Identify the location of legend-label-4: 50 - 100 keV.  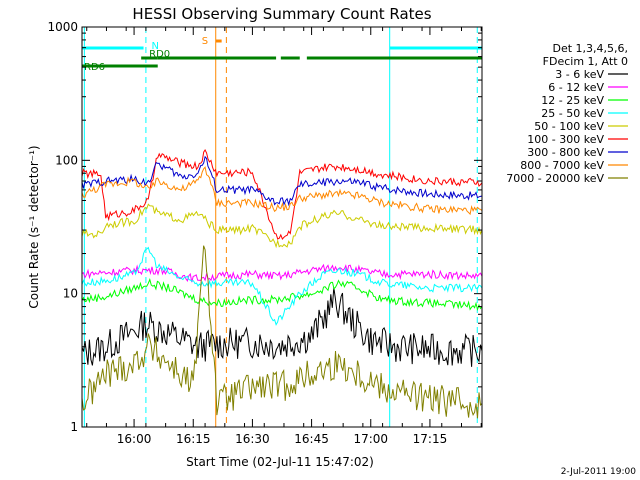
(569, 126).